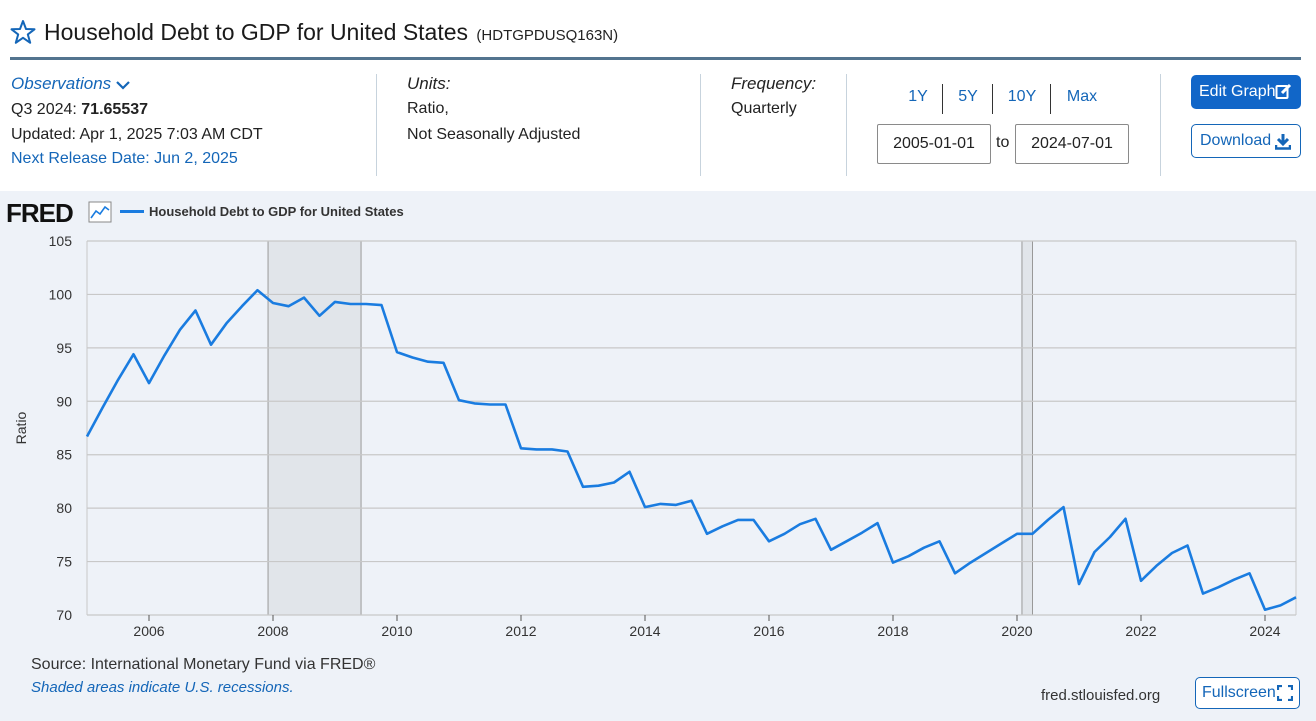 The height and width of the screenshot is (721, 1316). What do you see at coordinates (547, 35) in the screenshot?
I see `series-id: (HDTGPDUSQ163N)` at bounding box center [547, 35].